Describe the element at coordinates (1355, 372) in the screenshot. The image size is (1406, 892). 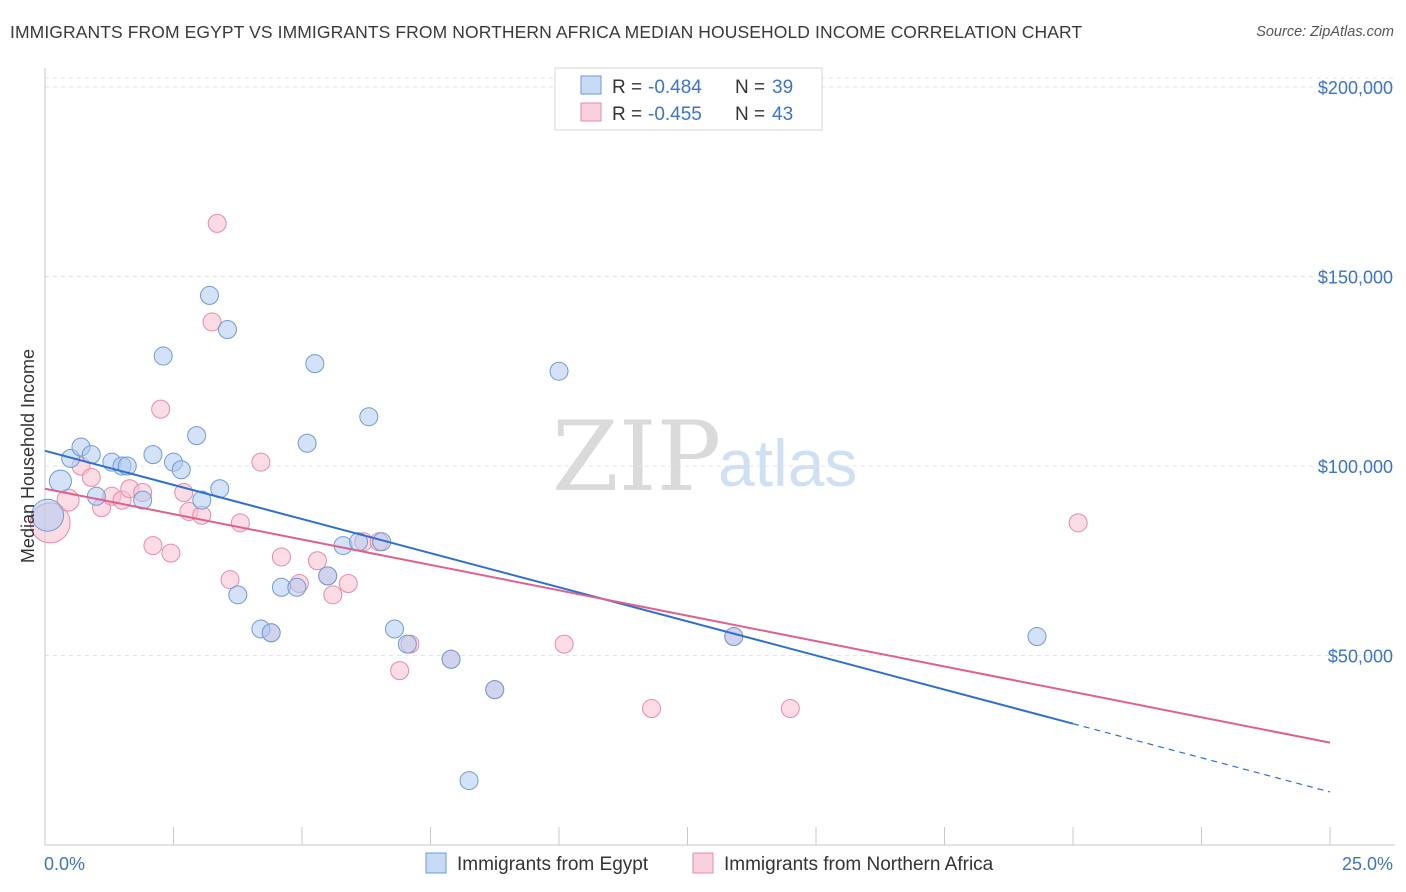
I see `y-tick-labels: $50,000 $100,000 $150,000 $200,000` at that location.